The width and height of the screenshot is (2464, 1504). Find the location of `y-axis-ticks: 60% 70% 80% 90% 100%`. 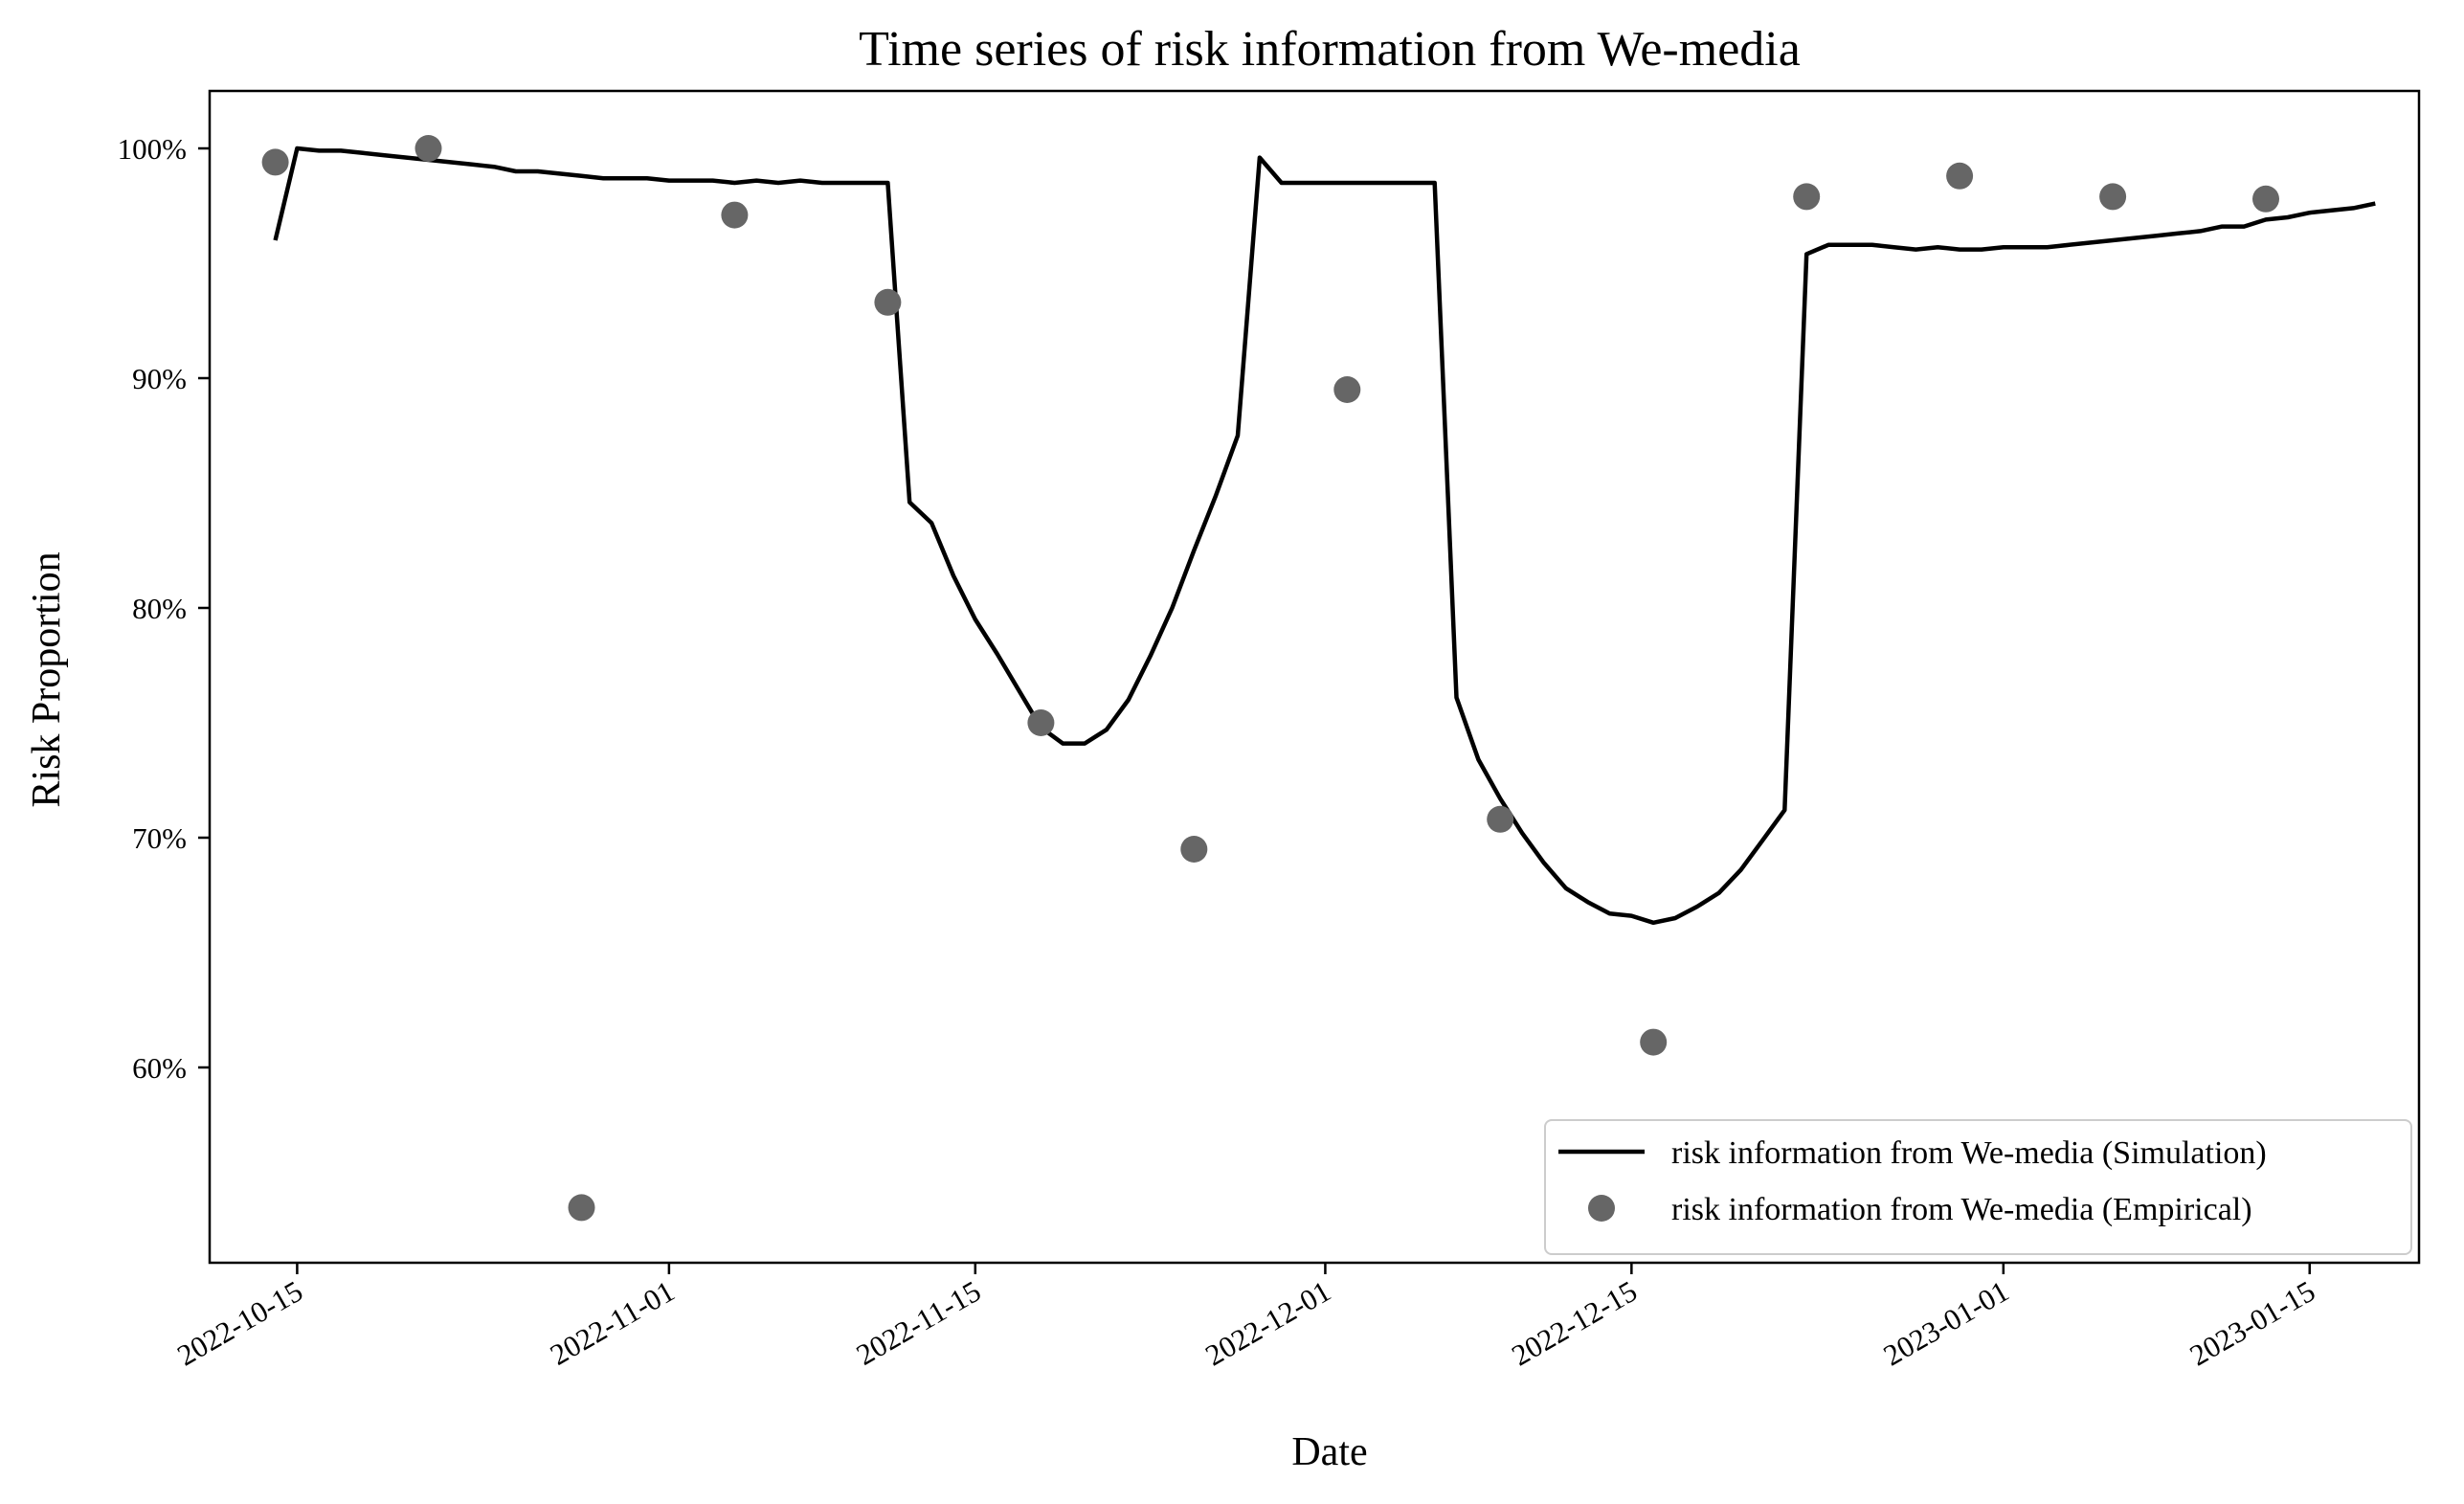

y-axis-ticks: 60% 70% 80% 90% 100% is located at coordinates (164, 609).